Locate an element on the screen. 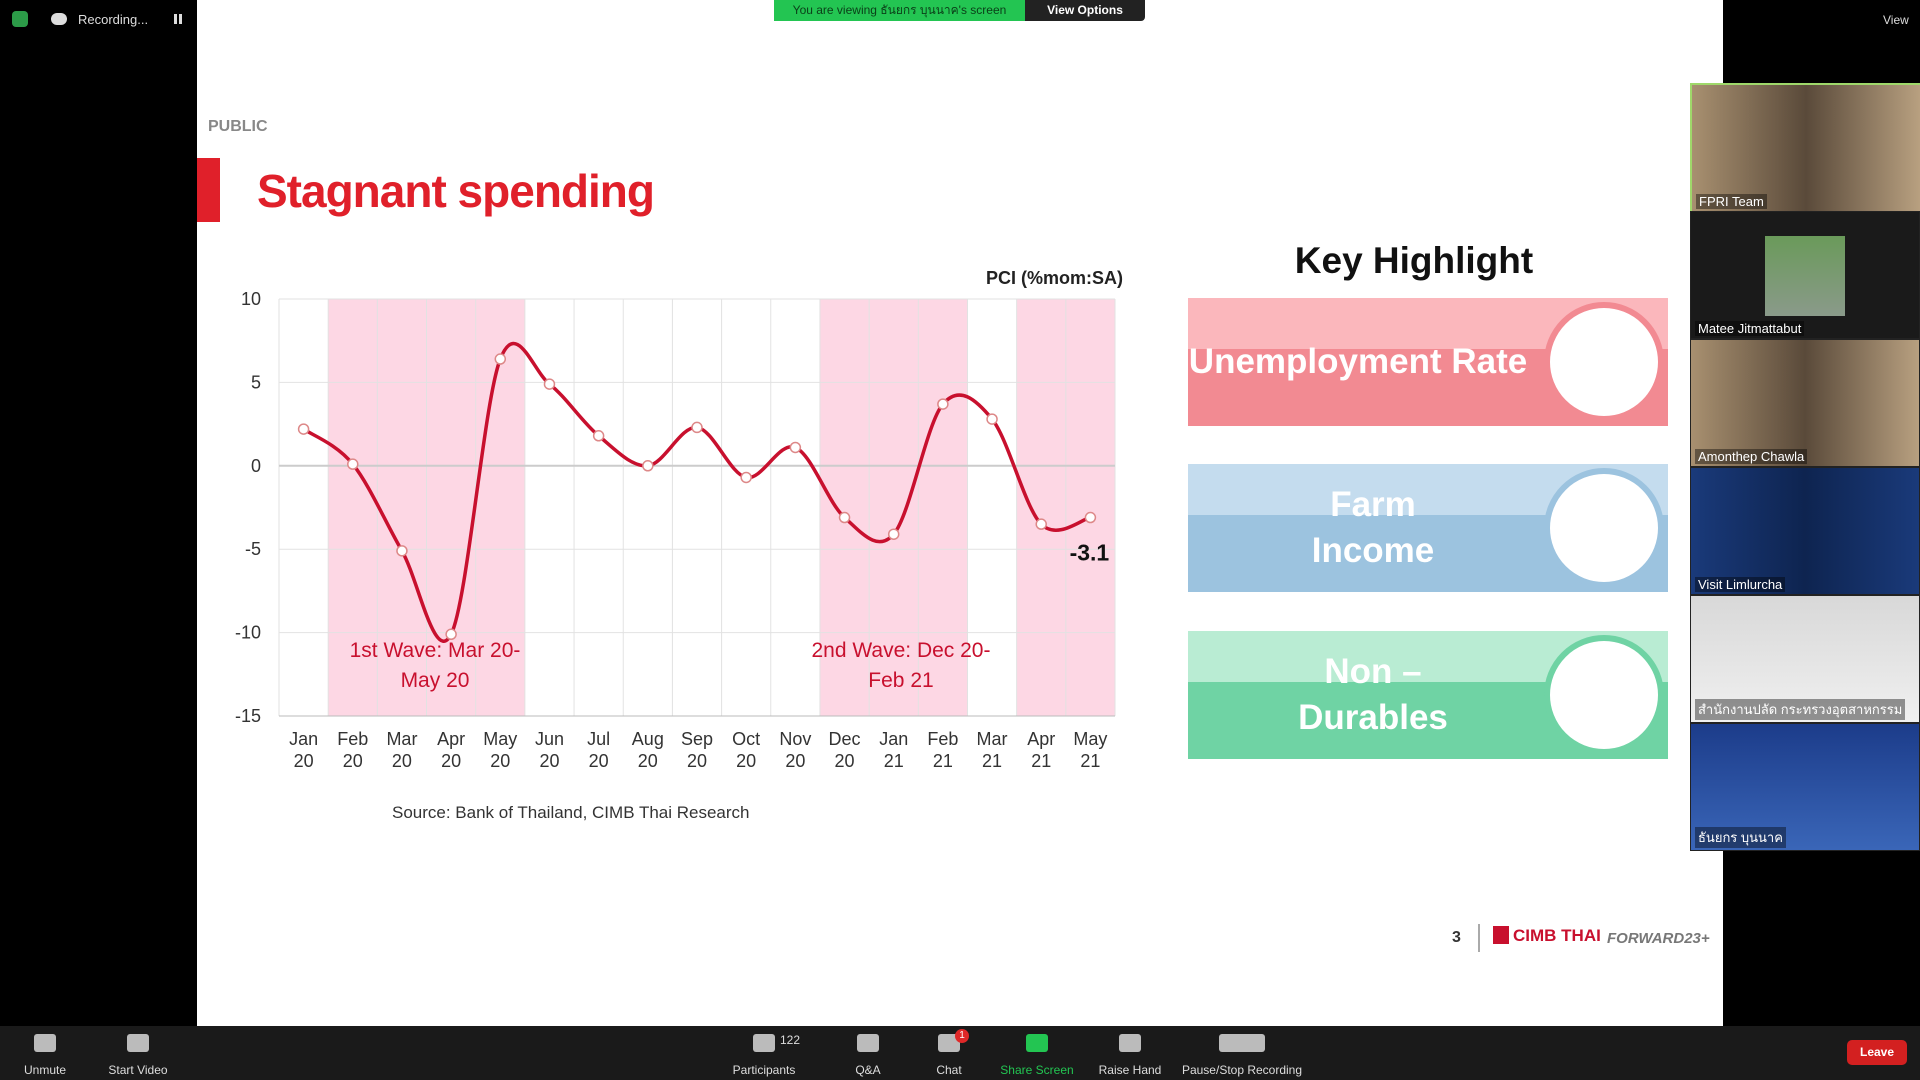  wave-shading is located at coordinates (893, 507).